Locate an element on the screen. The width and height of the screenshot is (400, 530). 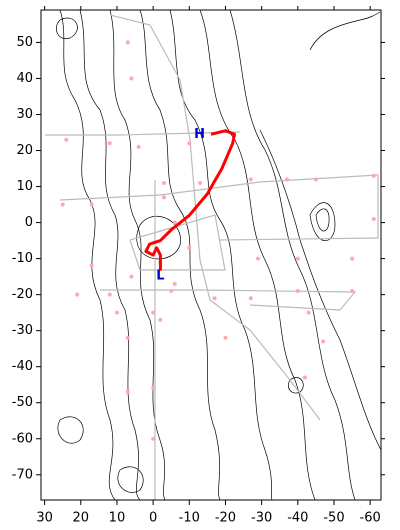
y-tick-label: 30 is located at coordinates (24, 114).